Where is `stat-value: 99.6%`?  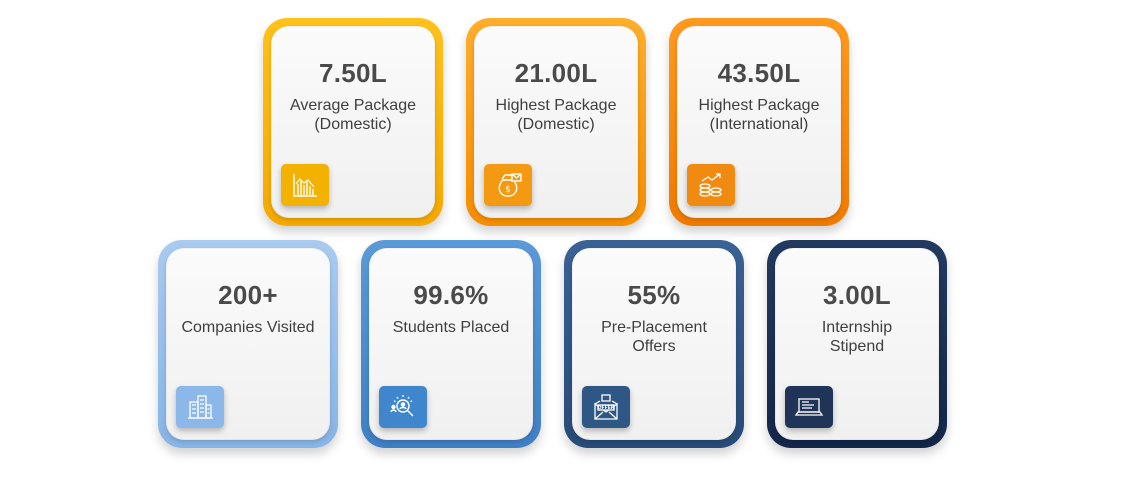
stat-value: 99.6% is located at coordinates (451, 295).